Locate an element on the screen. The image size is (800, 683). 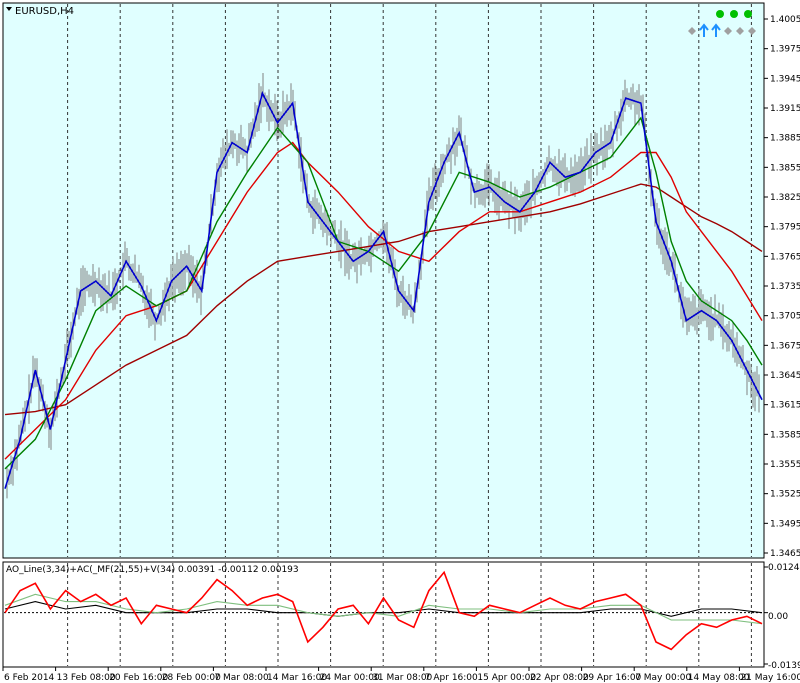
time-axis-label: 7 Apr 16:00 is located at coordinates (451, 678).